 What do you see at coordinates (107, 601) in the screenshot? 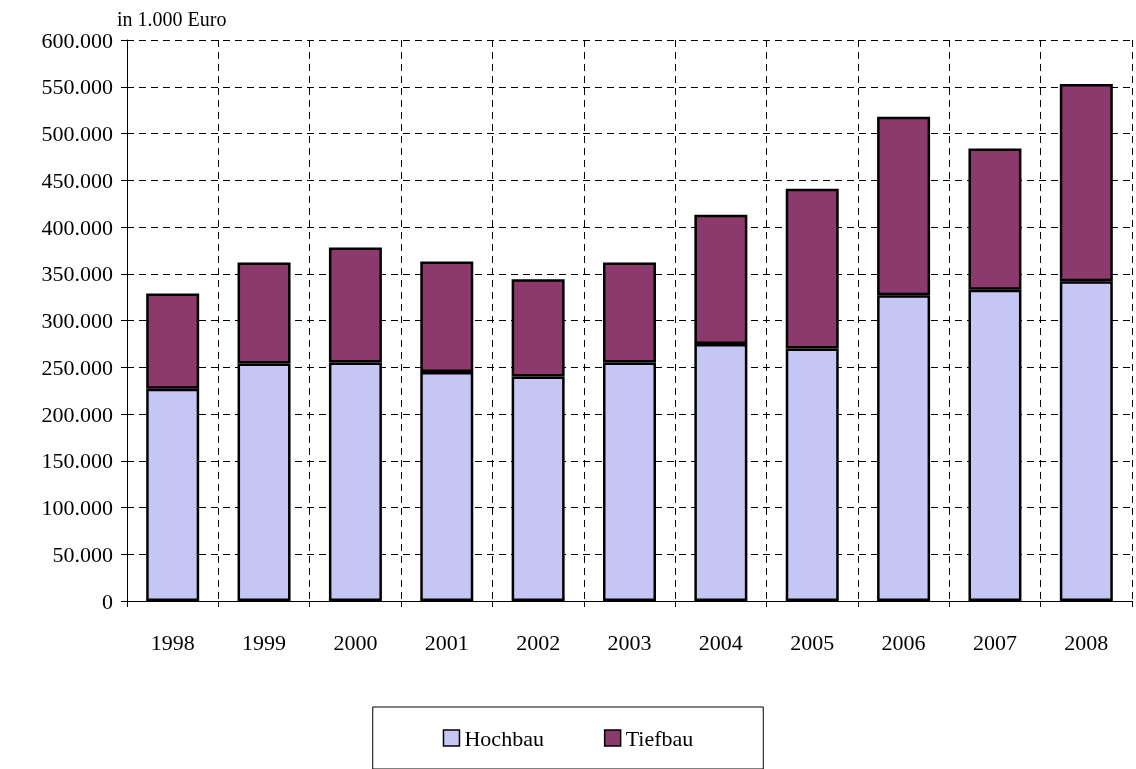
I see `y-tick-label: 0` at bounding box center [107, 601].